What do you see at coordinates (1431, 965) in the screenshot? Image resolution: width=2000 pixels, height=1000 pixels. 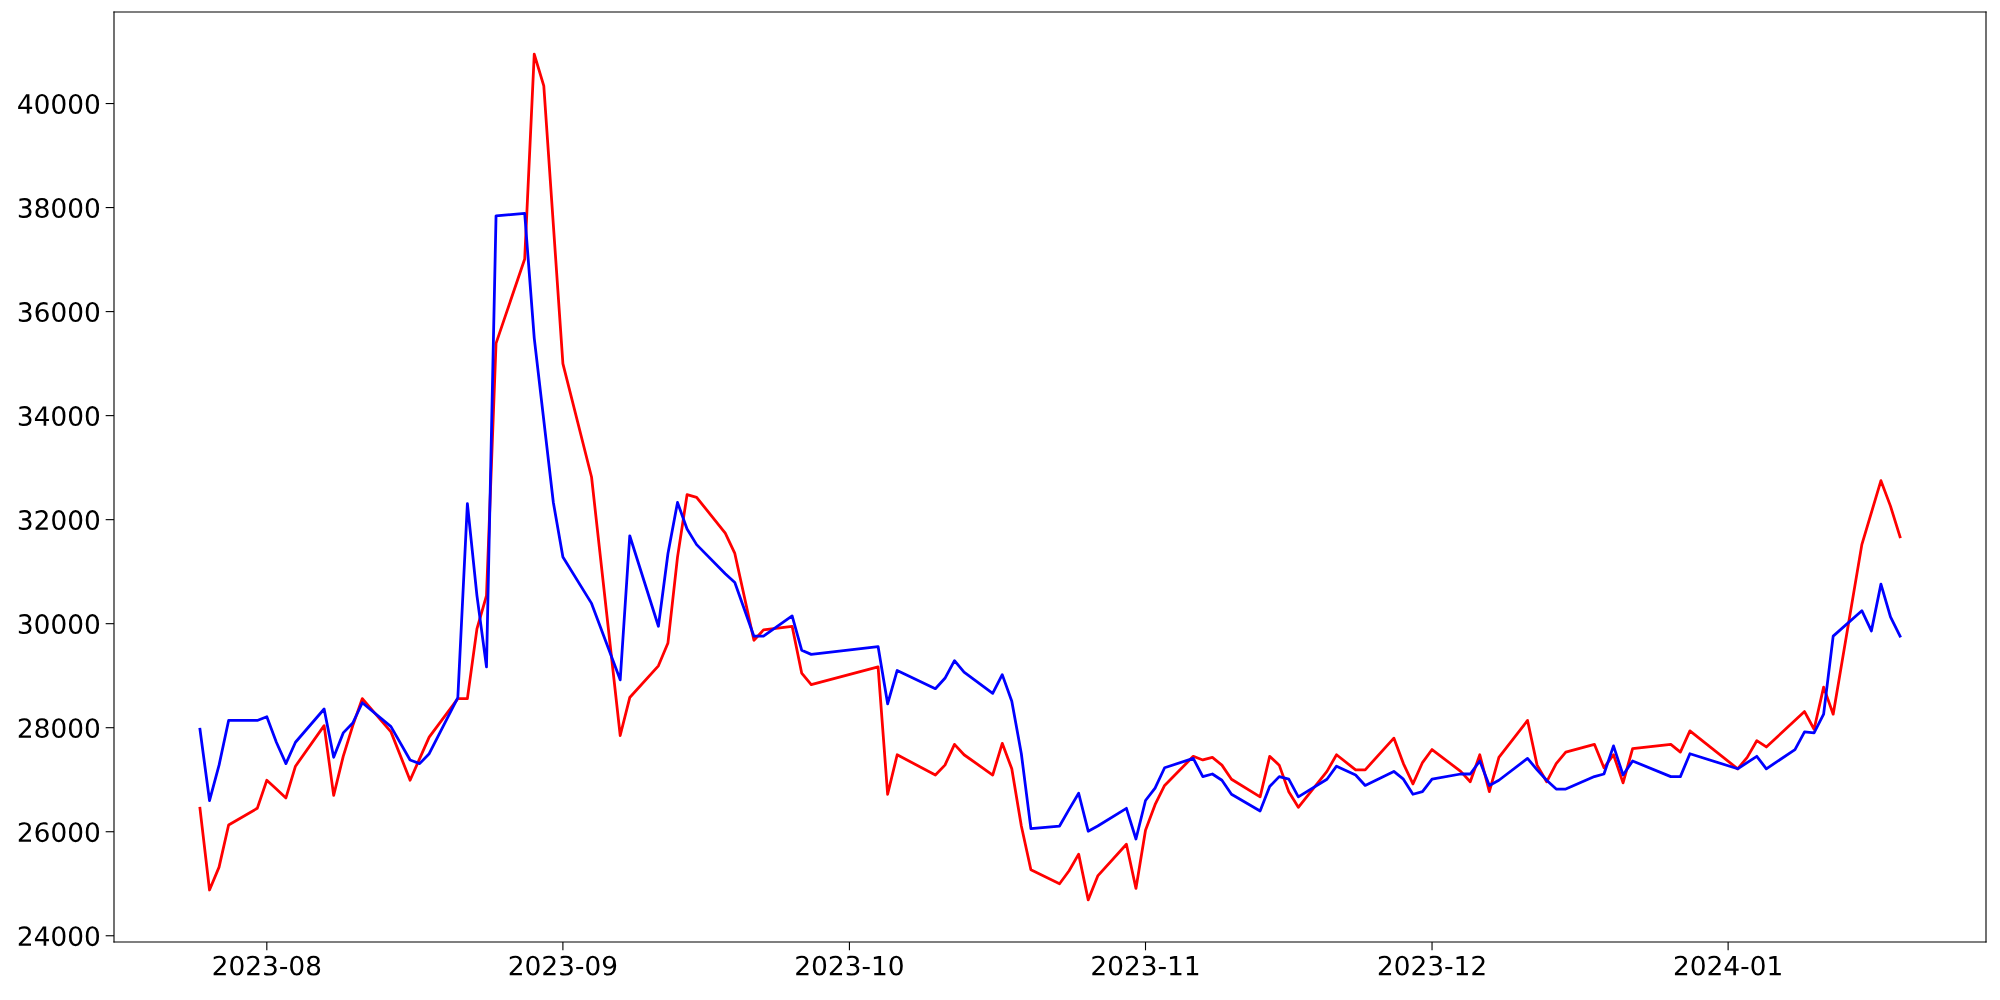 I see `x-tick-label: 2023-12` at bounding box center [1431, 965].